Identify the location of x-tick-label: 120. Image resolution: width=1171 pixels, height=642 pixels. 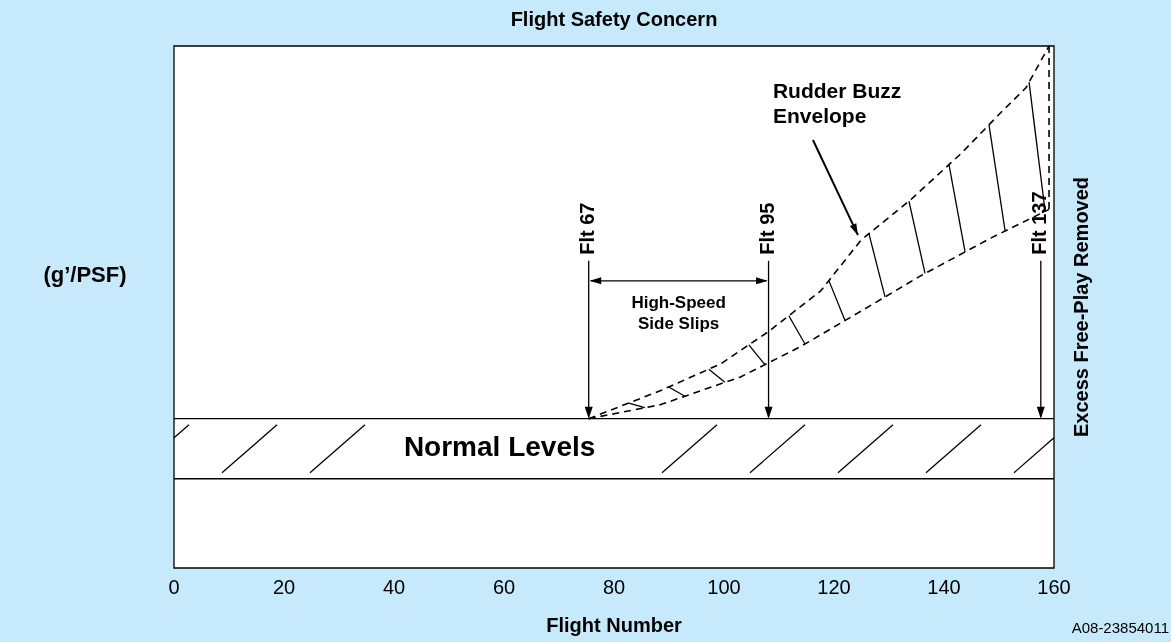
(834, 586).